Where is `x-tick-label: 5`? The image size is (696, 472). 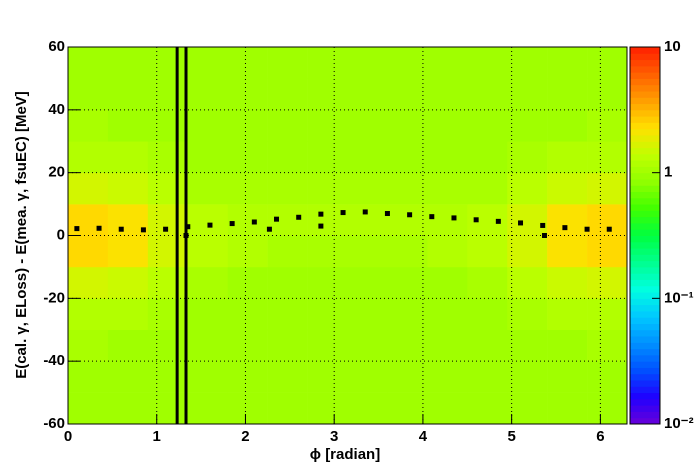
x-tick-label: 5 is located at coordinates (511, 436).